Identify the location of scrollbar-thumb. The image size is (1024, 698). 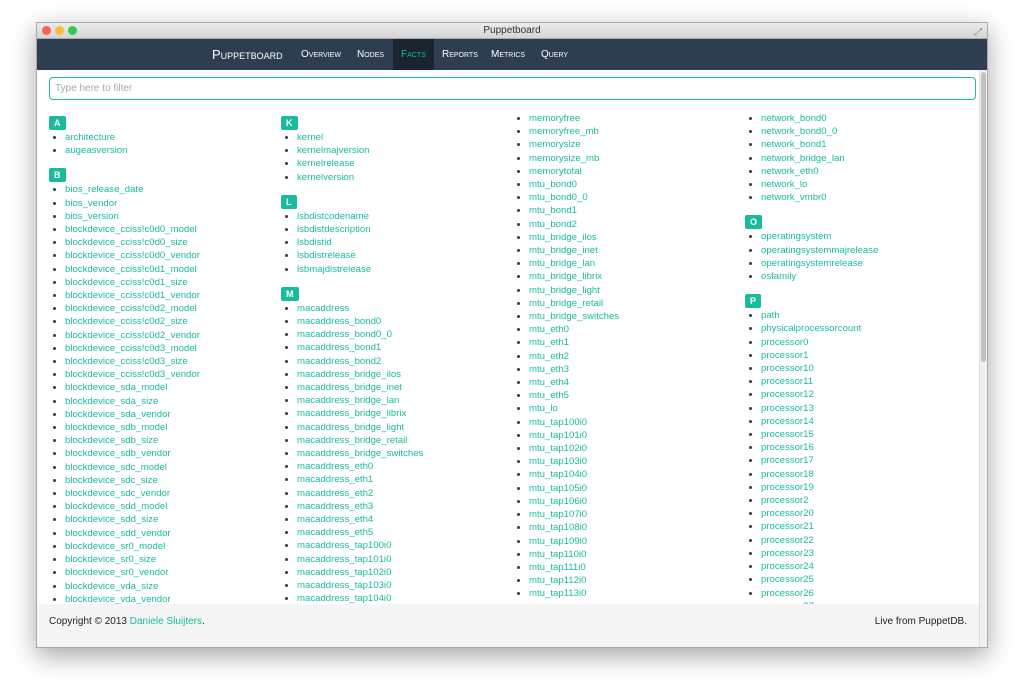
(983, 217).